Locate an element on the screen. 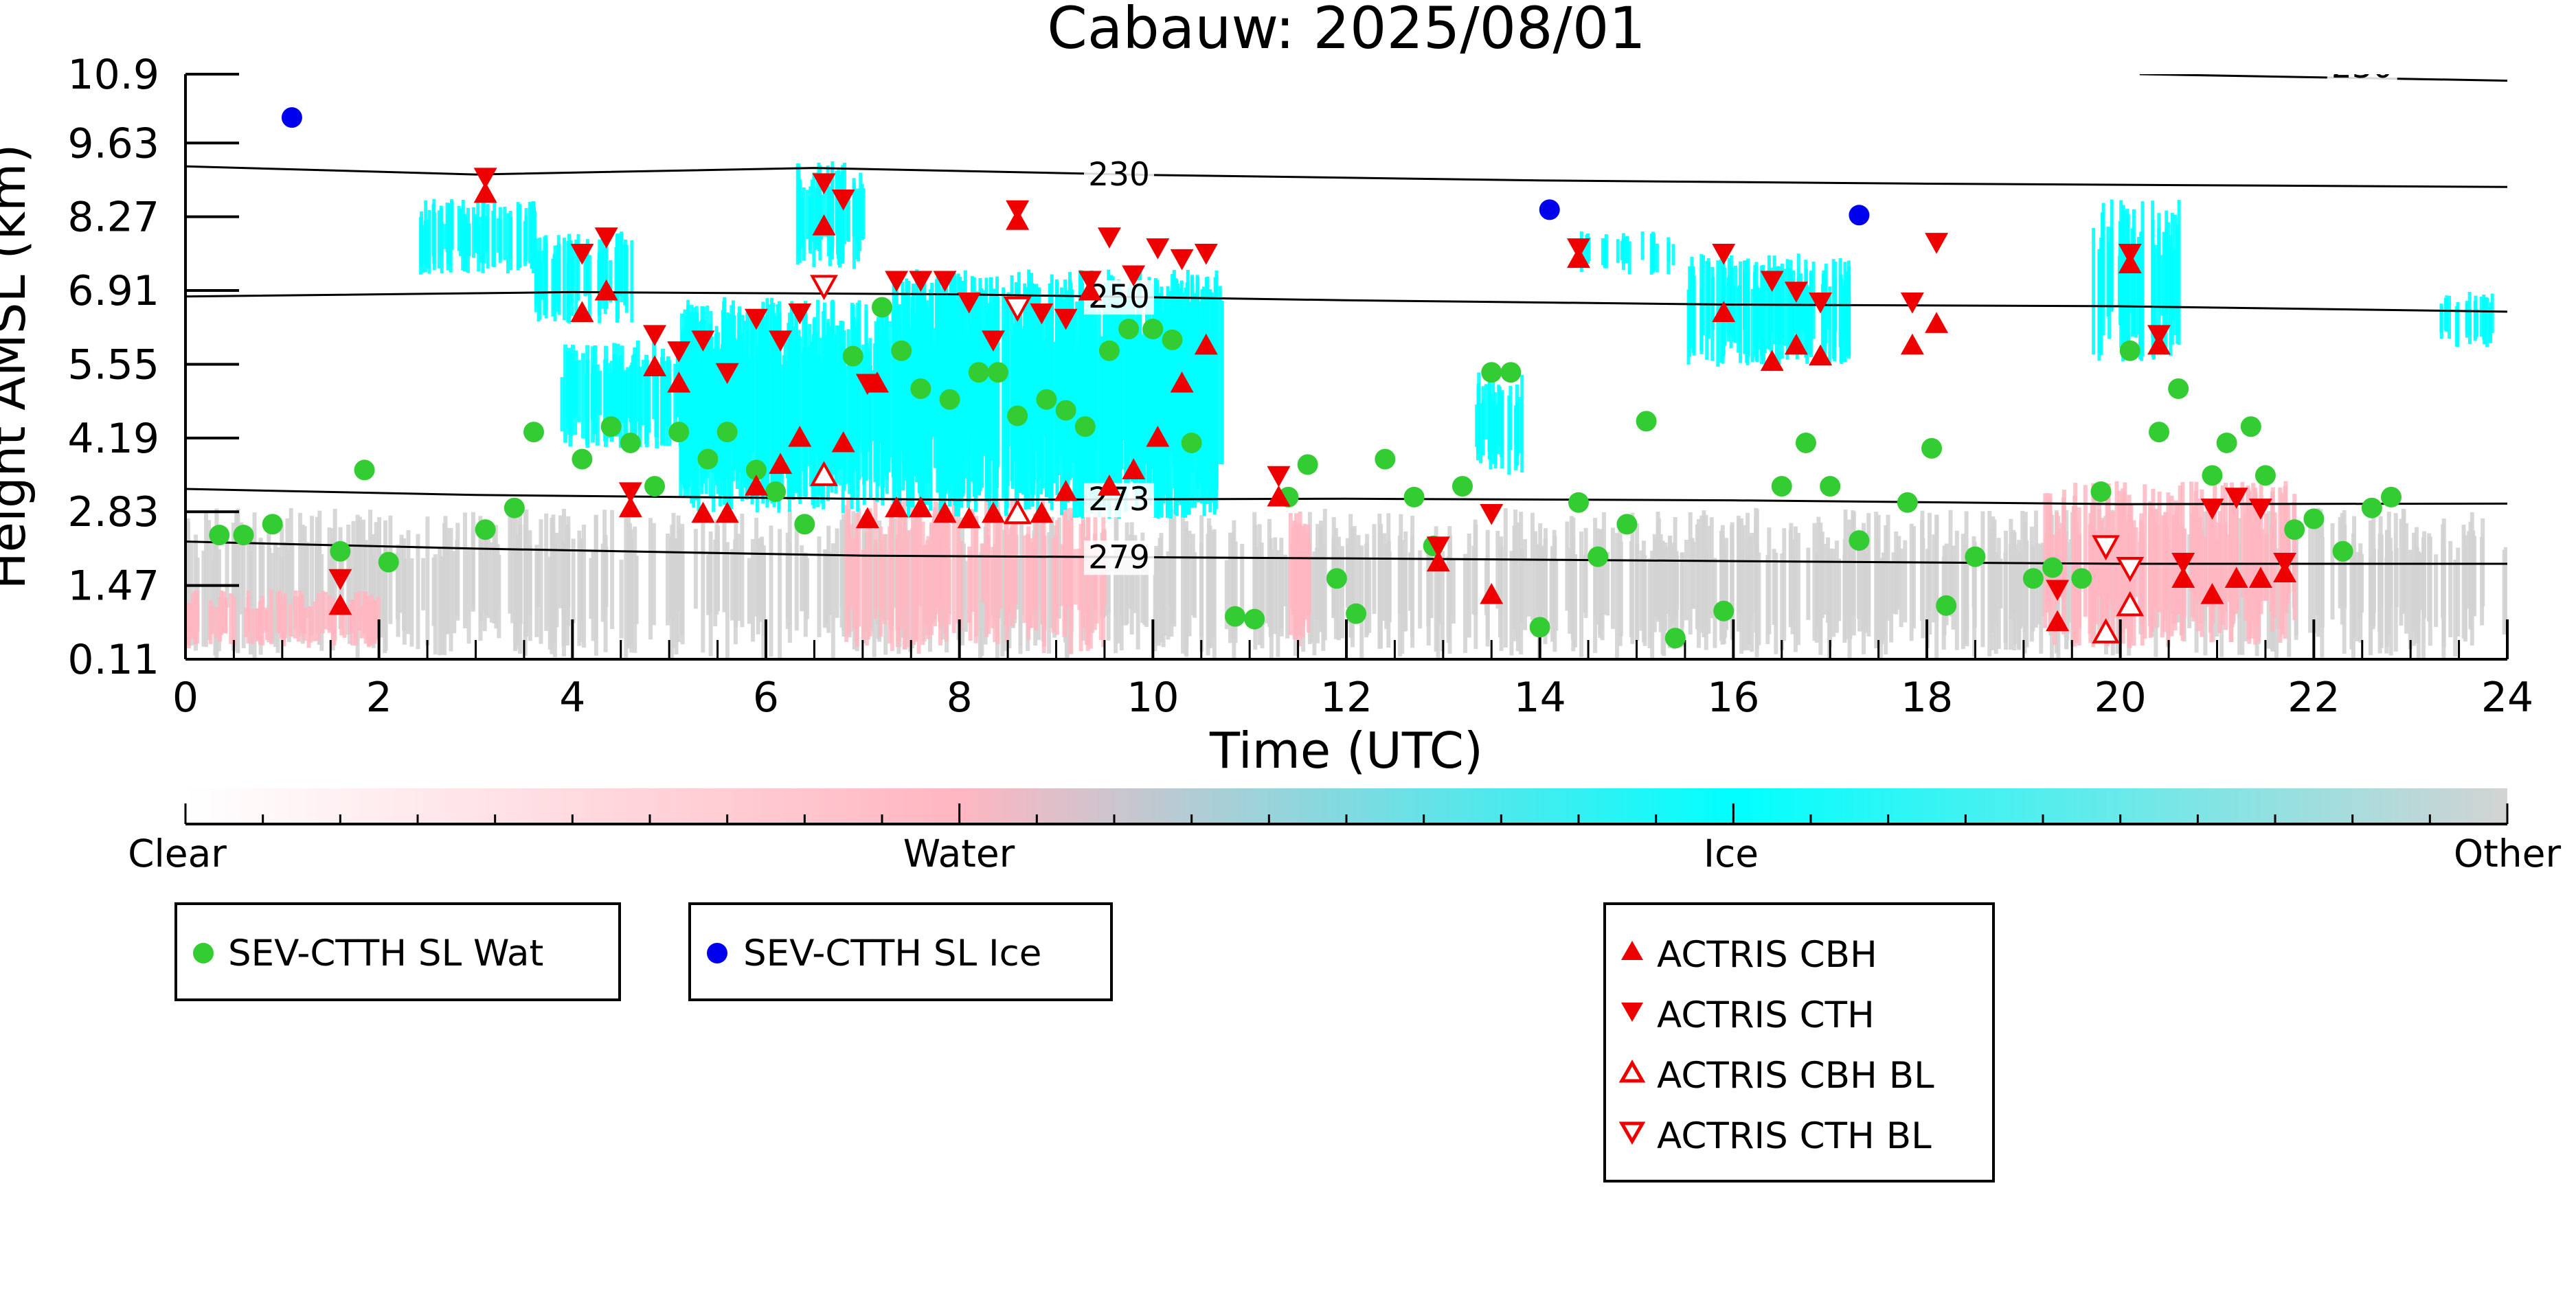  legend-sev-wat: SEV-CTTH SL Wat is located at coordinates (397, 952).